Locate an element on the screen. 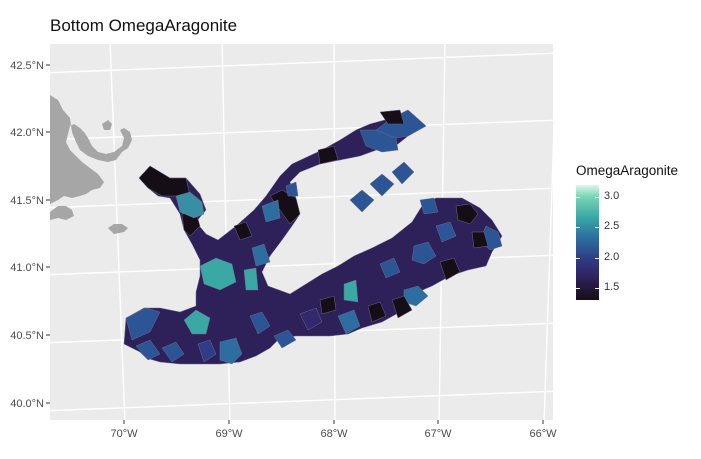  legend-colorbar is located at coordinates (587, 242).